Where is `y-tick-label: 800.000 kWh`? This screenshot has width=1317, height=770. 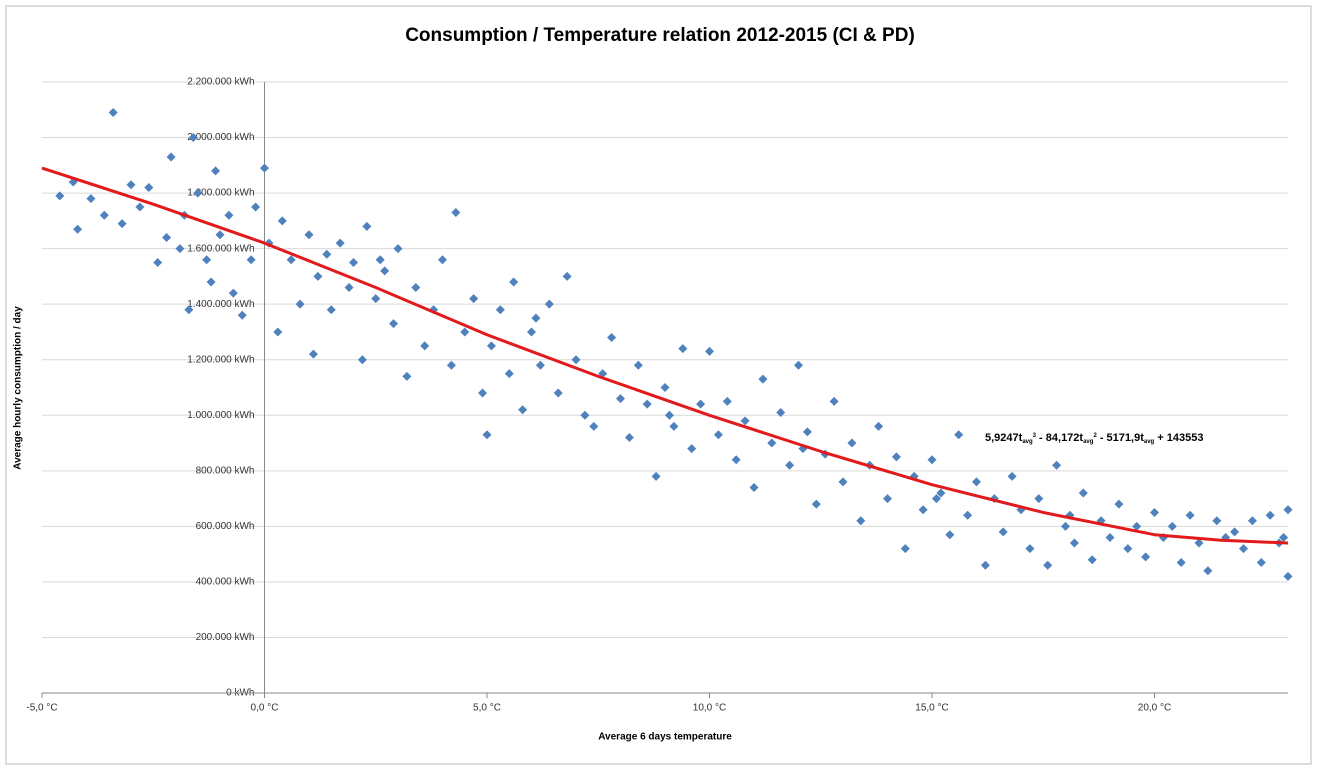 y-tick-label: 800.000 kWh is located at coordinates (225, 470).